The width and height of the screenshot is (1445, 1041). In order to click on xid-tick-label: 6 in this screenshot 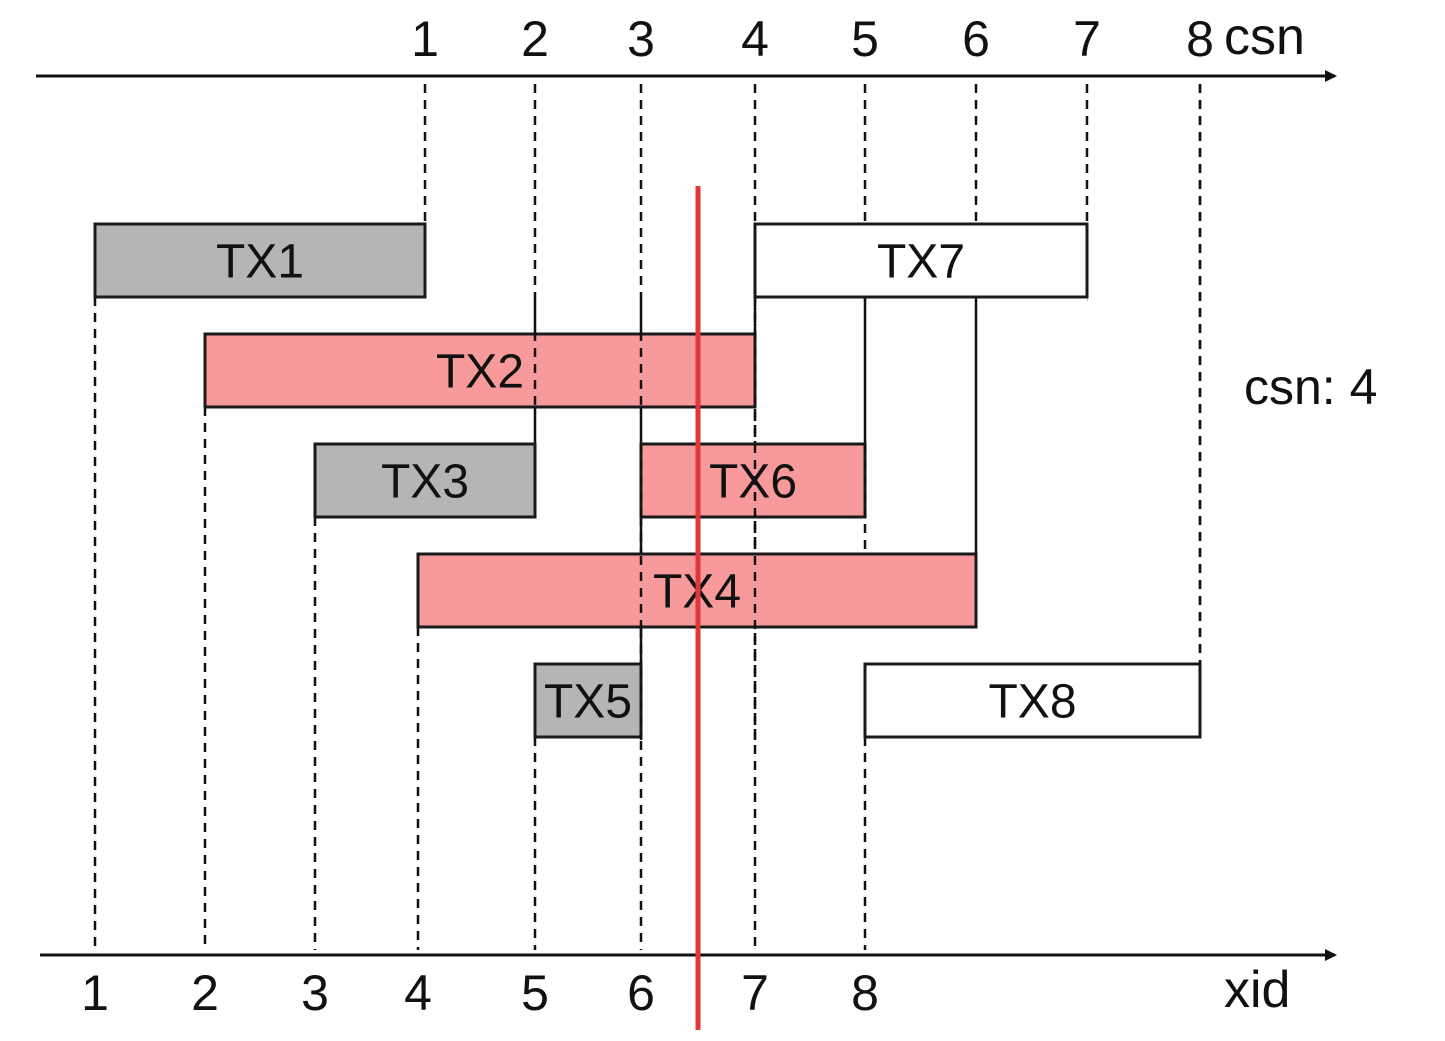, I will do `click(641, 993)`.